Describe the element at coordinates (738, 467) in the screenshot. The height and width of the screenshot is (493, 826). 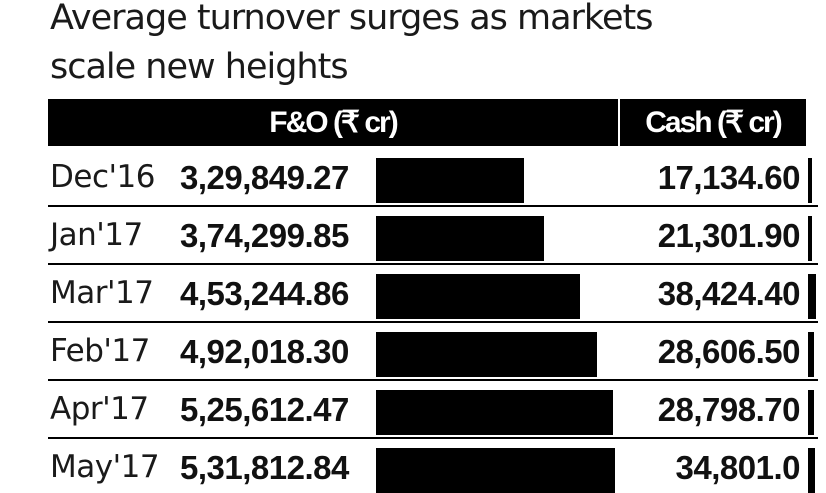
I see `cash-value-label: 34,801.0` at that location.